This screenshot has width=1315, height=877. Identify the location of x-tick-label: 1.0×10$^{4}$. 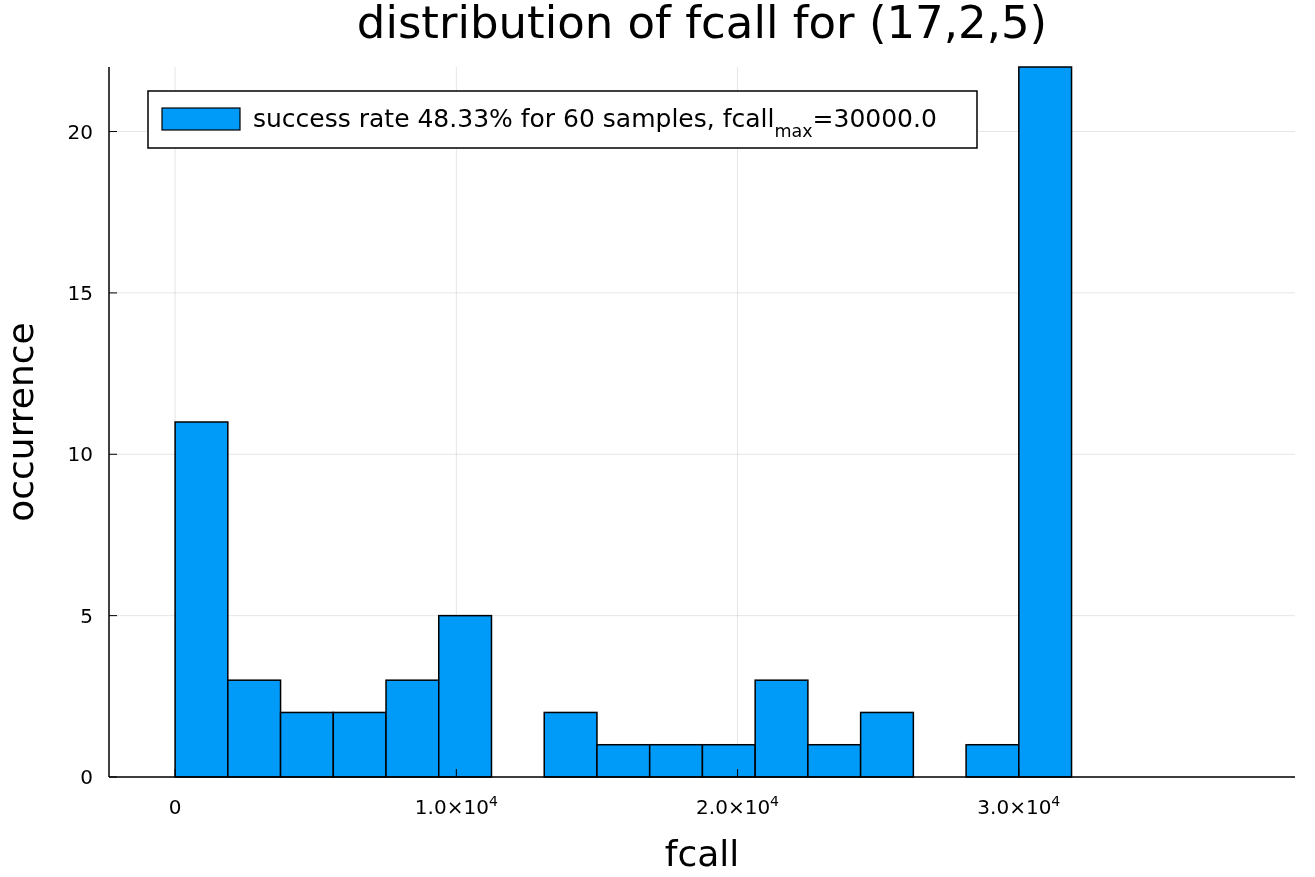
(456, 806).